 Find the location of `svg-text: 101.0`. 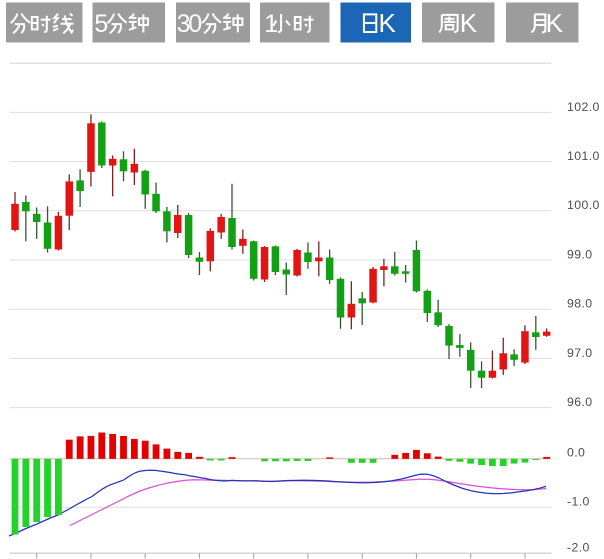

svg-text: 101.0 is located at coordinates (583, 156).